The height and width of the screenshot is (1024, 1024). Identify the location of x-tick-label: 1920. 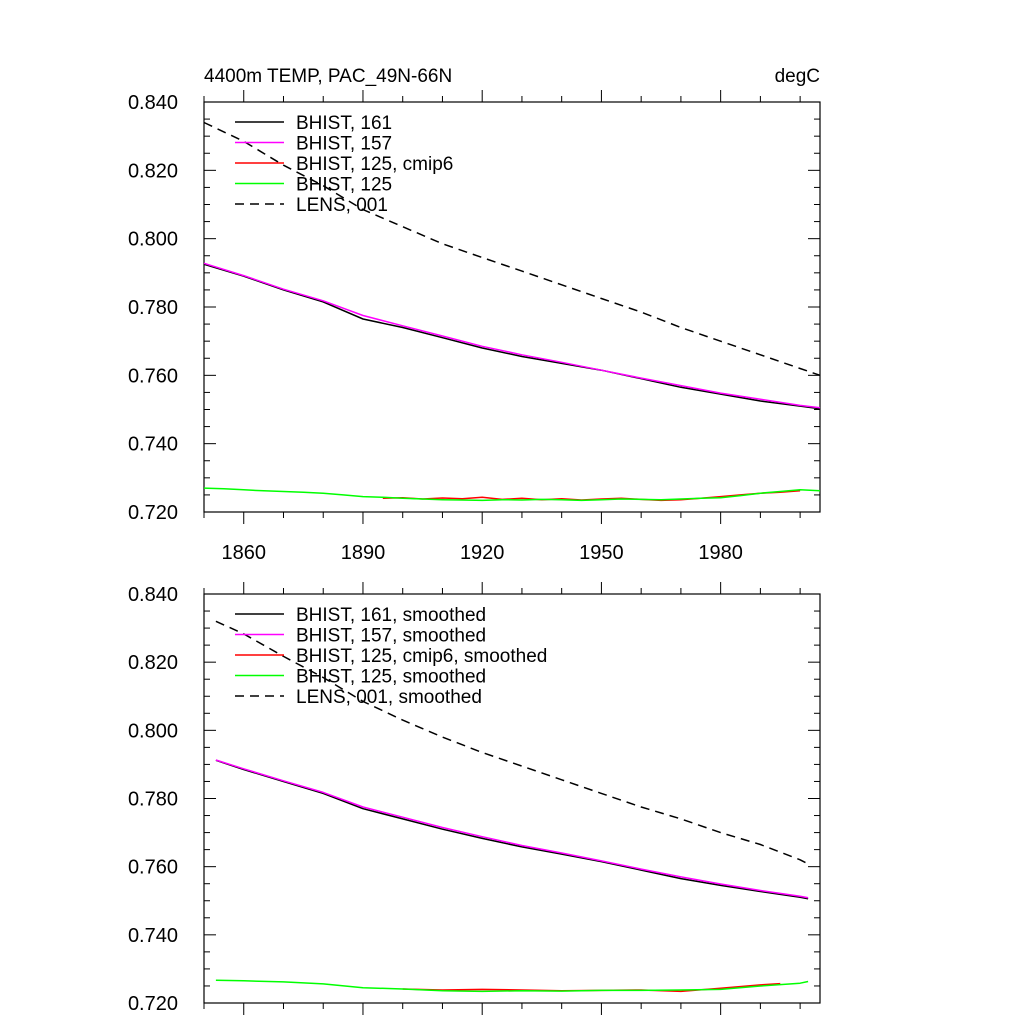
(482, 553).